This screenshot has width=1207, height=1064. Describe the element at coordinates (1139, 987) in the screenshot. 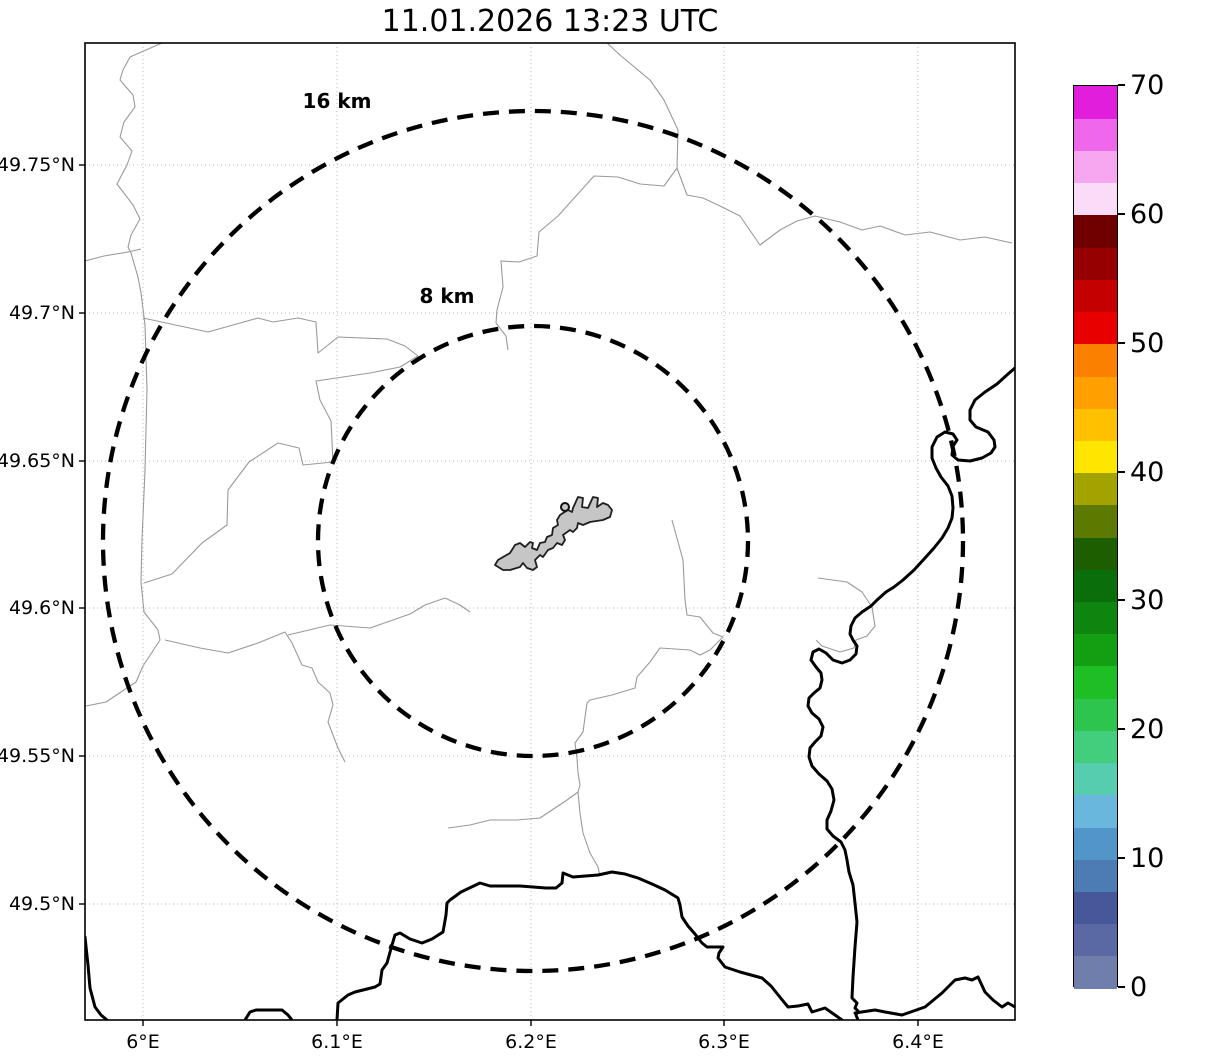

I see `colorbar-tick-label: 0` at that location.